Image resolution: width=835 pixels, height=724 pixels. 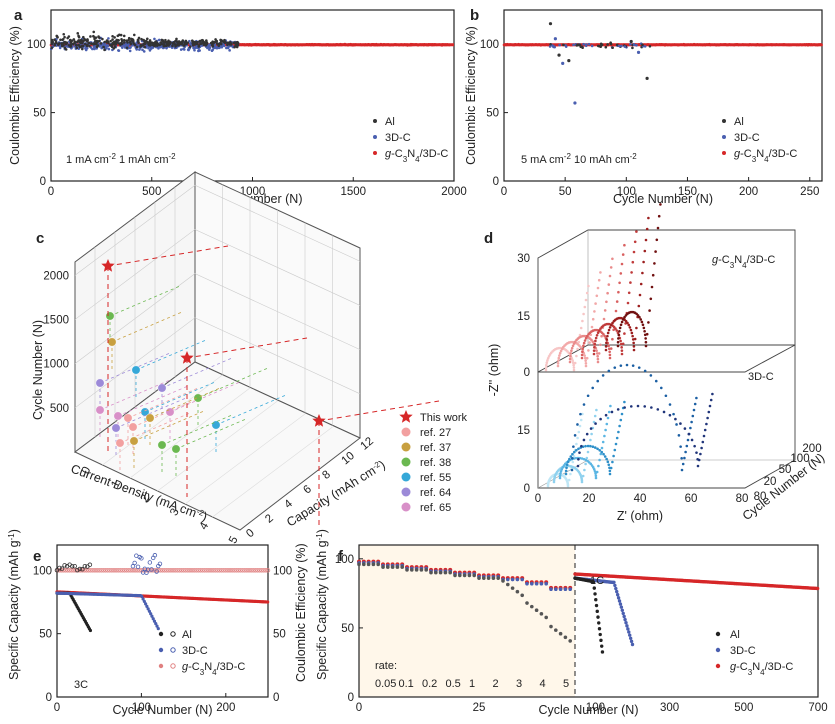 I want to click on ce-point-al, so click(x=74, y=566).